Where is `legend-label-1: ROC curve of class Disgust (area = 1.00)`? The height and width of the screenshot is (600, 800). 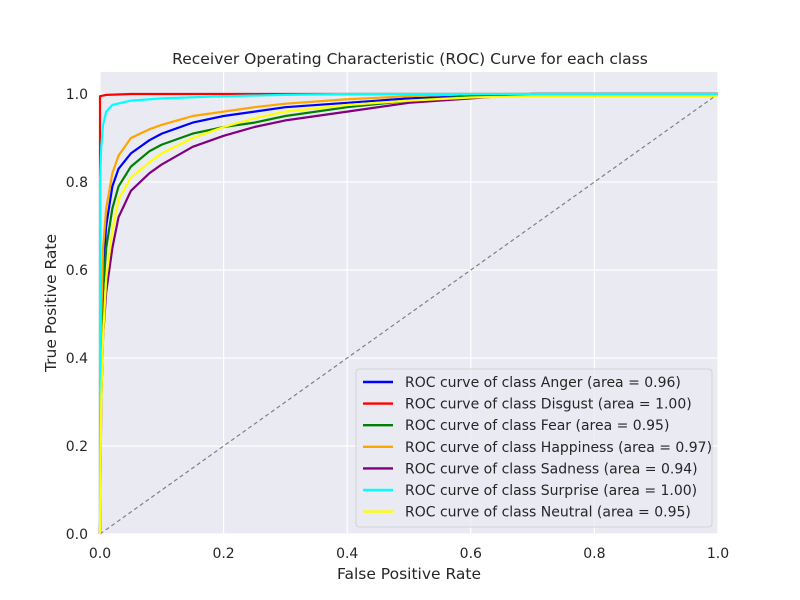
legend-label-1: ROC curve of class Disgust (area = 1.00) is located at coordinates (548, 405).